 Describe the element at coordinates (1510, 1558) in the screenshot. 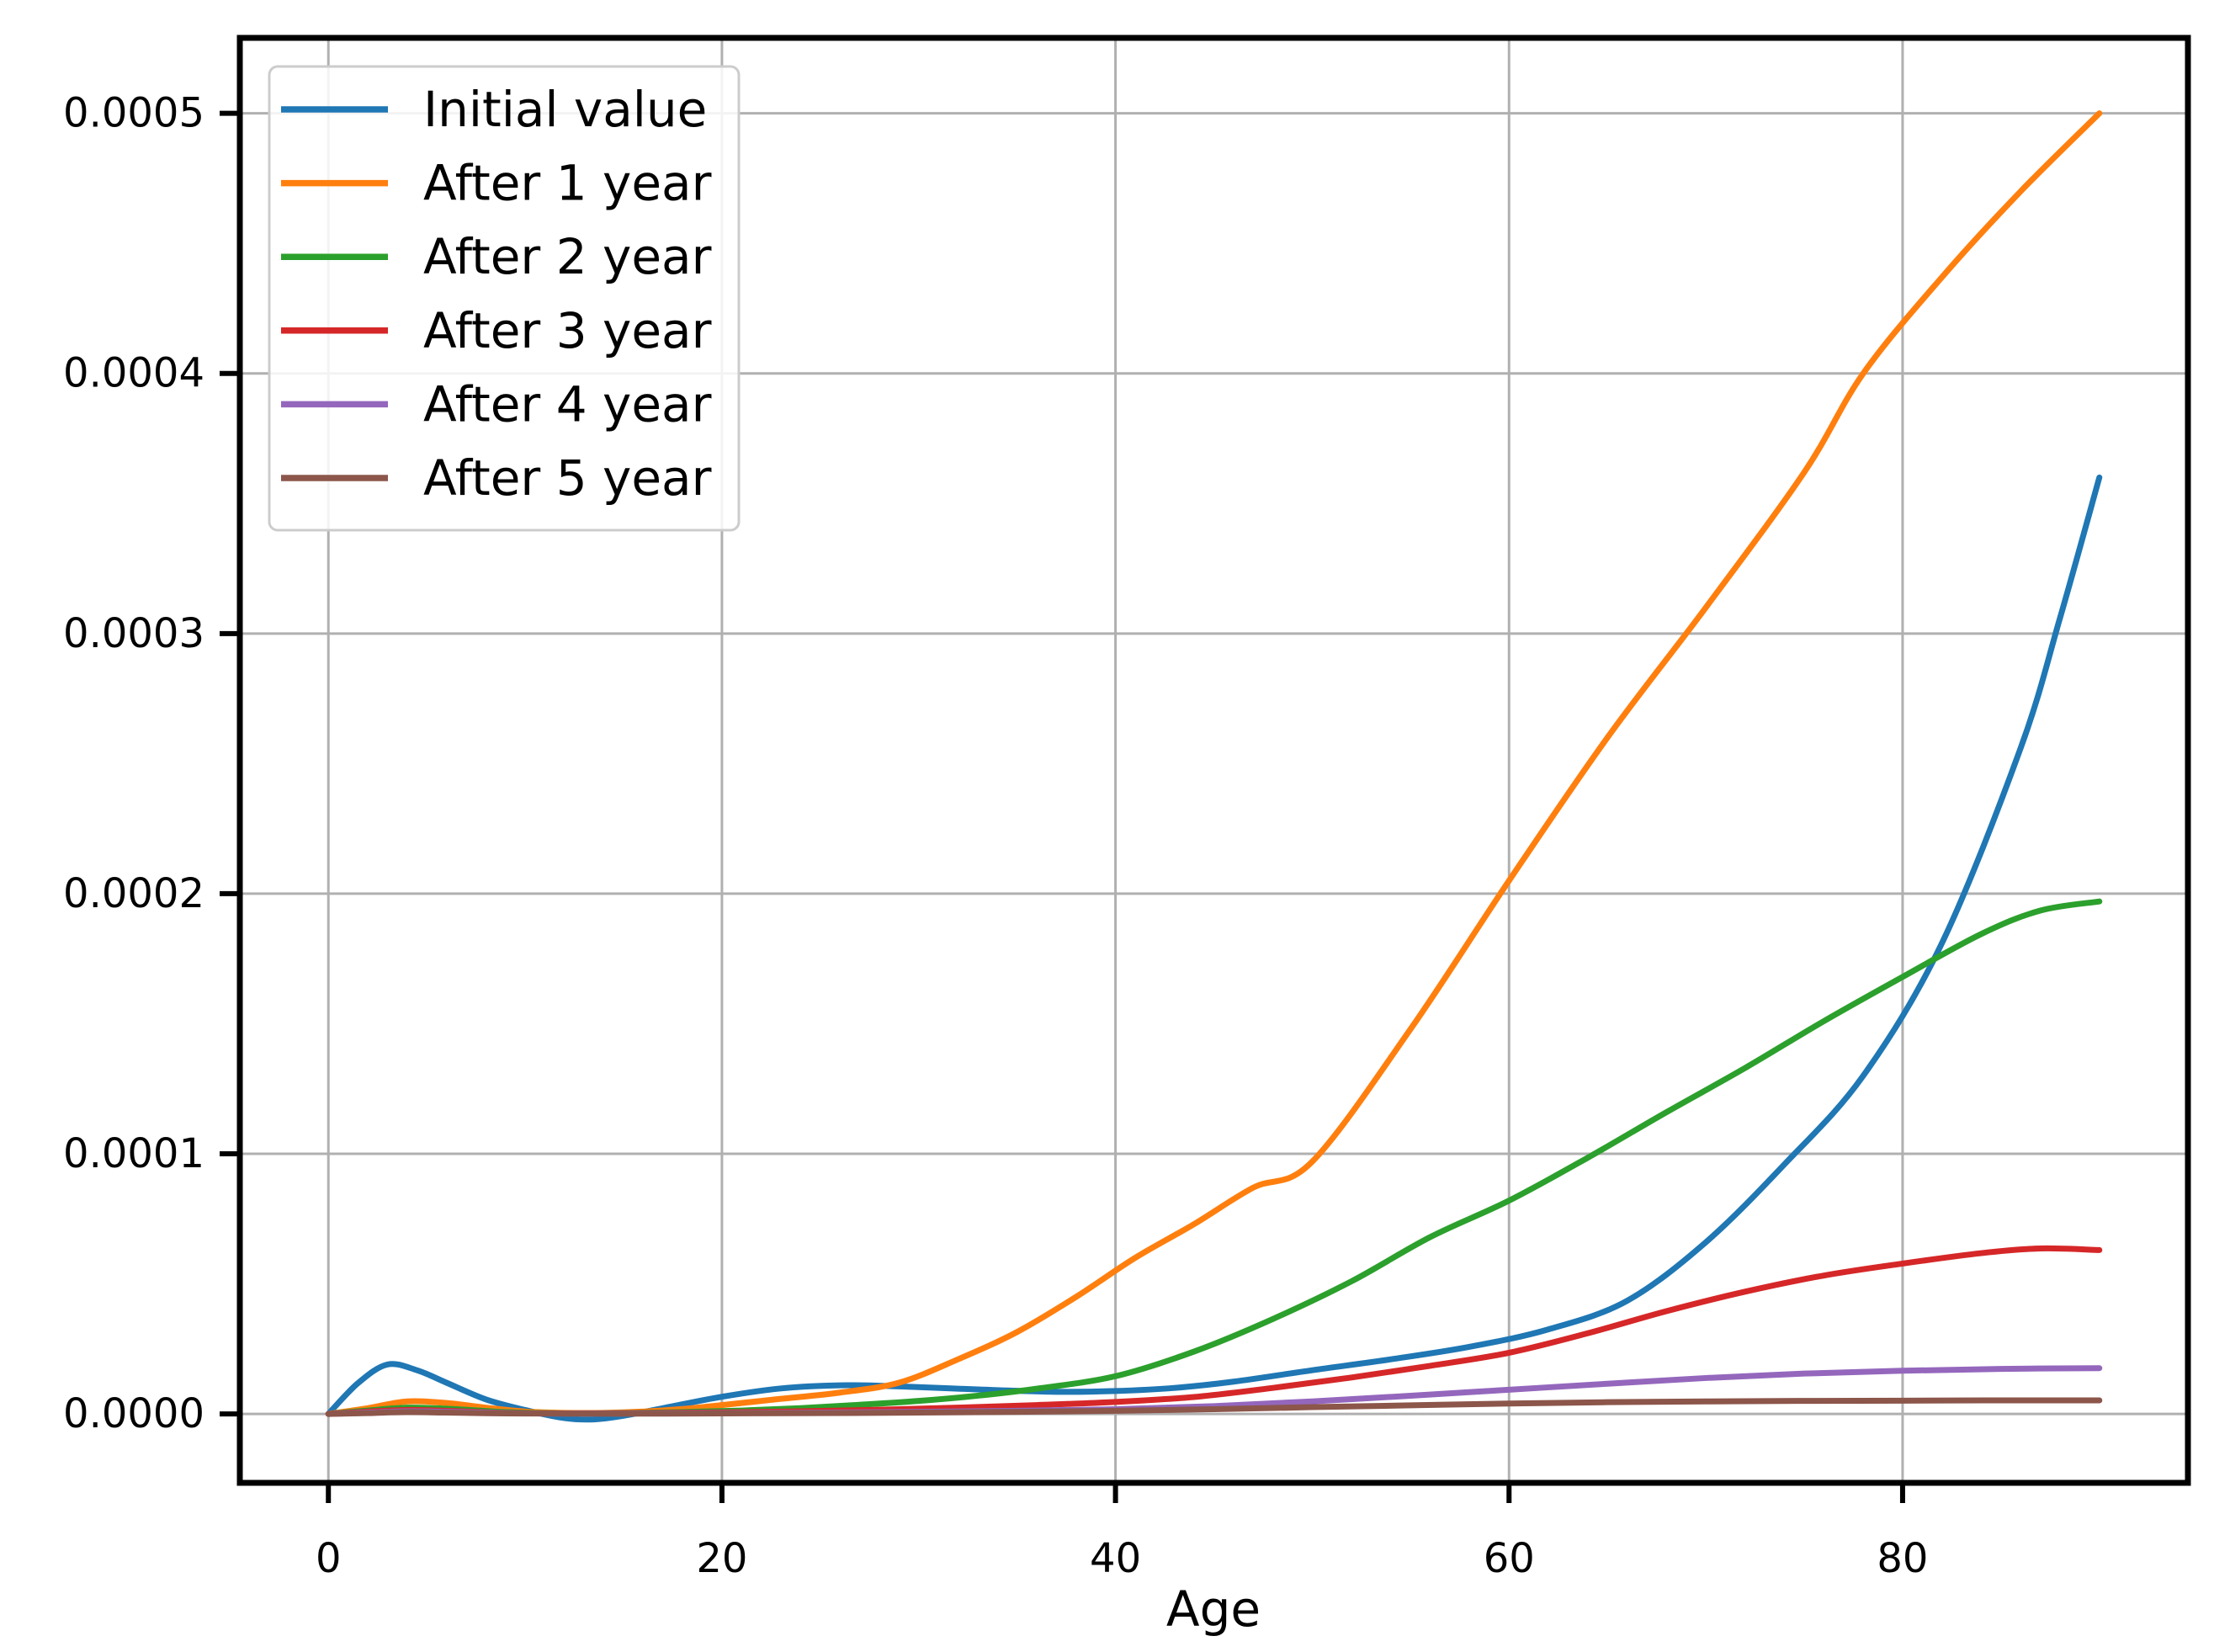

I see `x-tick-label: 60` at that location.